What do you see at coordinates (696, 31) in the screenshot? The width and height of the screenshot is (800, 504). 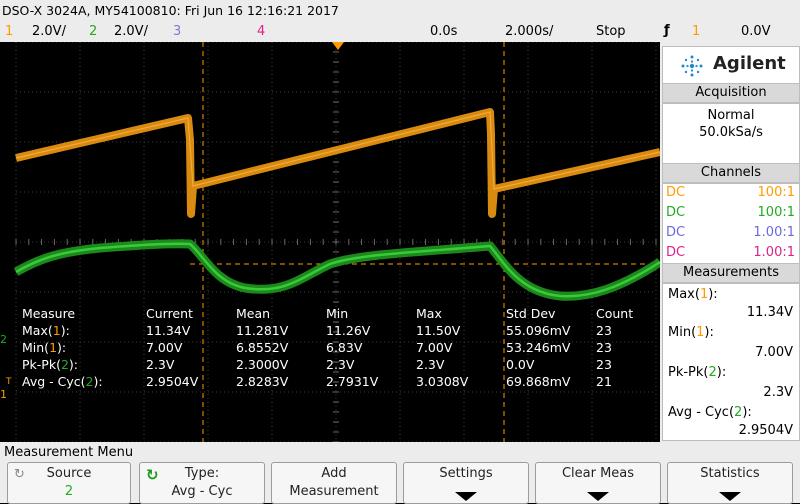 I see `trigger-source: 1` at bounding box center [696, 31].